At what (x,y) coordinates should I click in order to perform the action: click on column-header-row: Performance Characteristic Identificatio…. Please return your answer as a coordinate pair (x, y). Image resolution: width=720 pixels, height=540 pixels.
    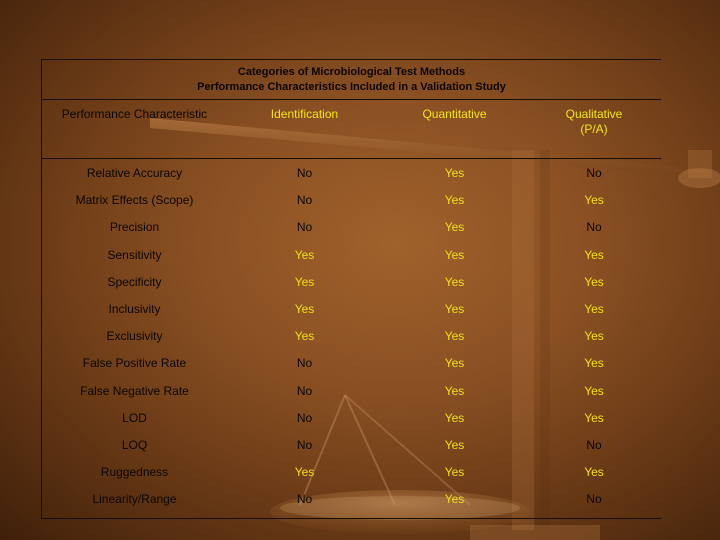
    Looking at the image, I should click on (351, 129).